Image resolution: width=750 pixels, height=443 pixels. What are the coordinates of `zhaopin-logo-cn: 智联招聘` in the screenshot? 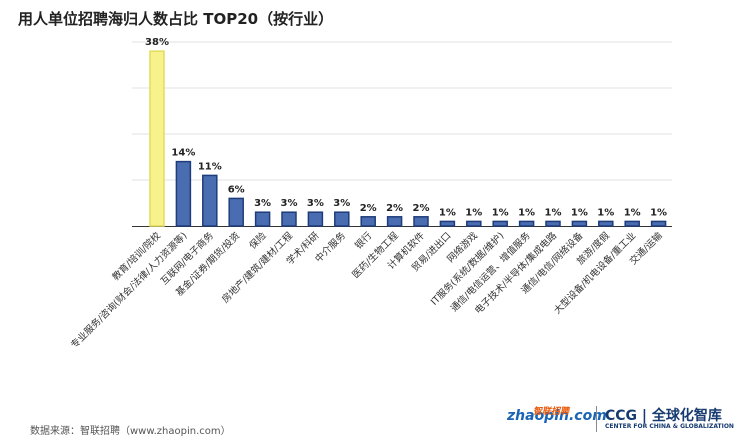 It's located at (551, 412).